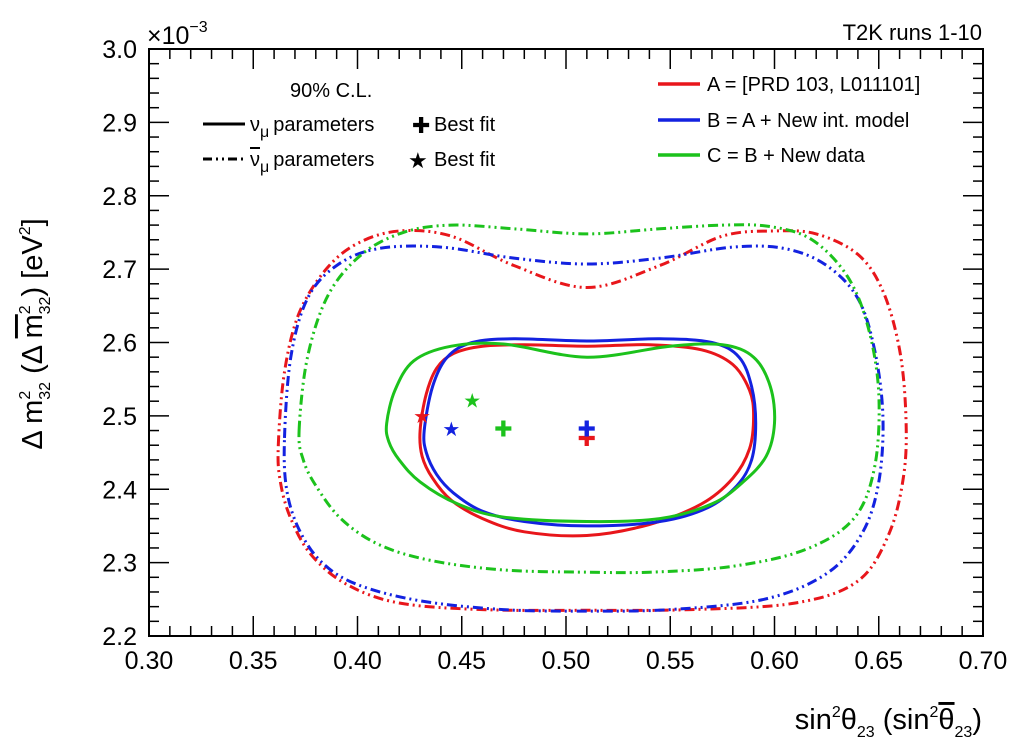 Image resolution: width=1024 pixels, height=752 pixels. What do you see at coordinates (461, 661) in the screenshot?
I see `x-tick-label: 0.45` at bounding box center [461, 661].